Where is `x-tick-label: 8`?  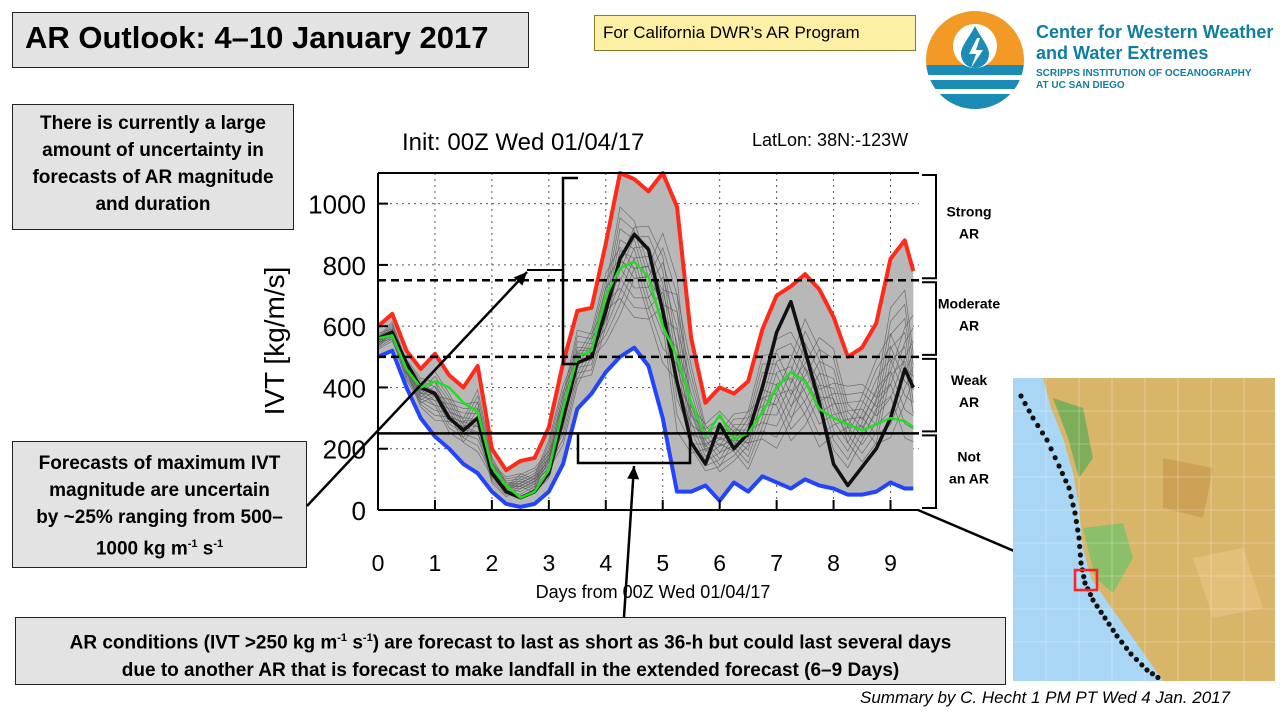
x-tick-label: 8 is located at coordinates (833, 563).